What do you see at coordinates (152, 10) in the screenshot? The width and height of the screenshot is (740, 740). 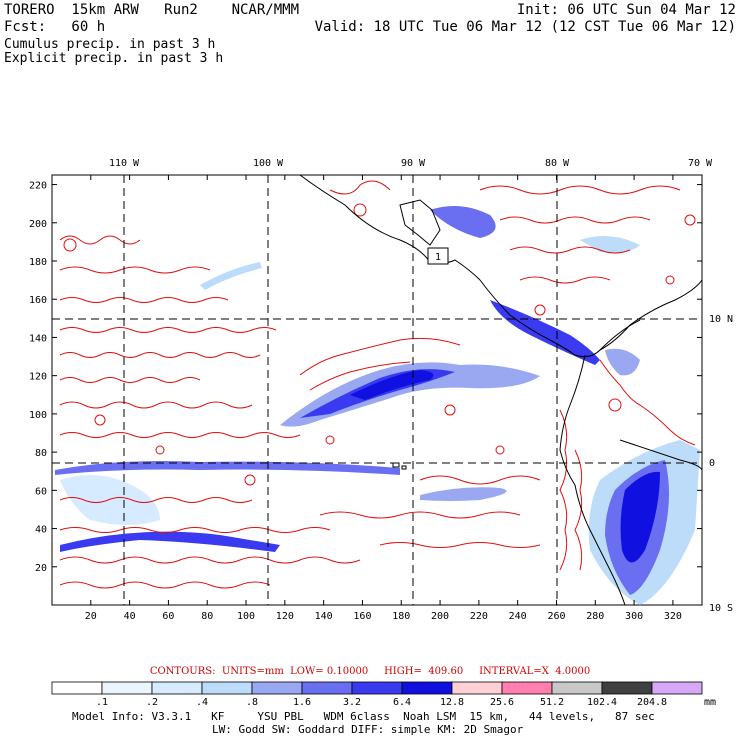 I see `model-title: TORERO 15km ARW Run2 NCAR/MMM` at bounding box center [152, 10].